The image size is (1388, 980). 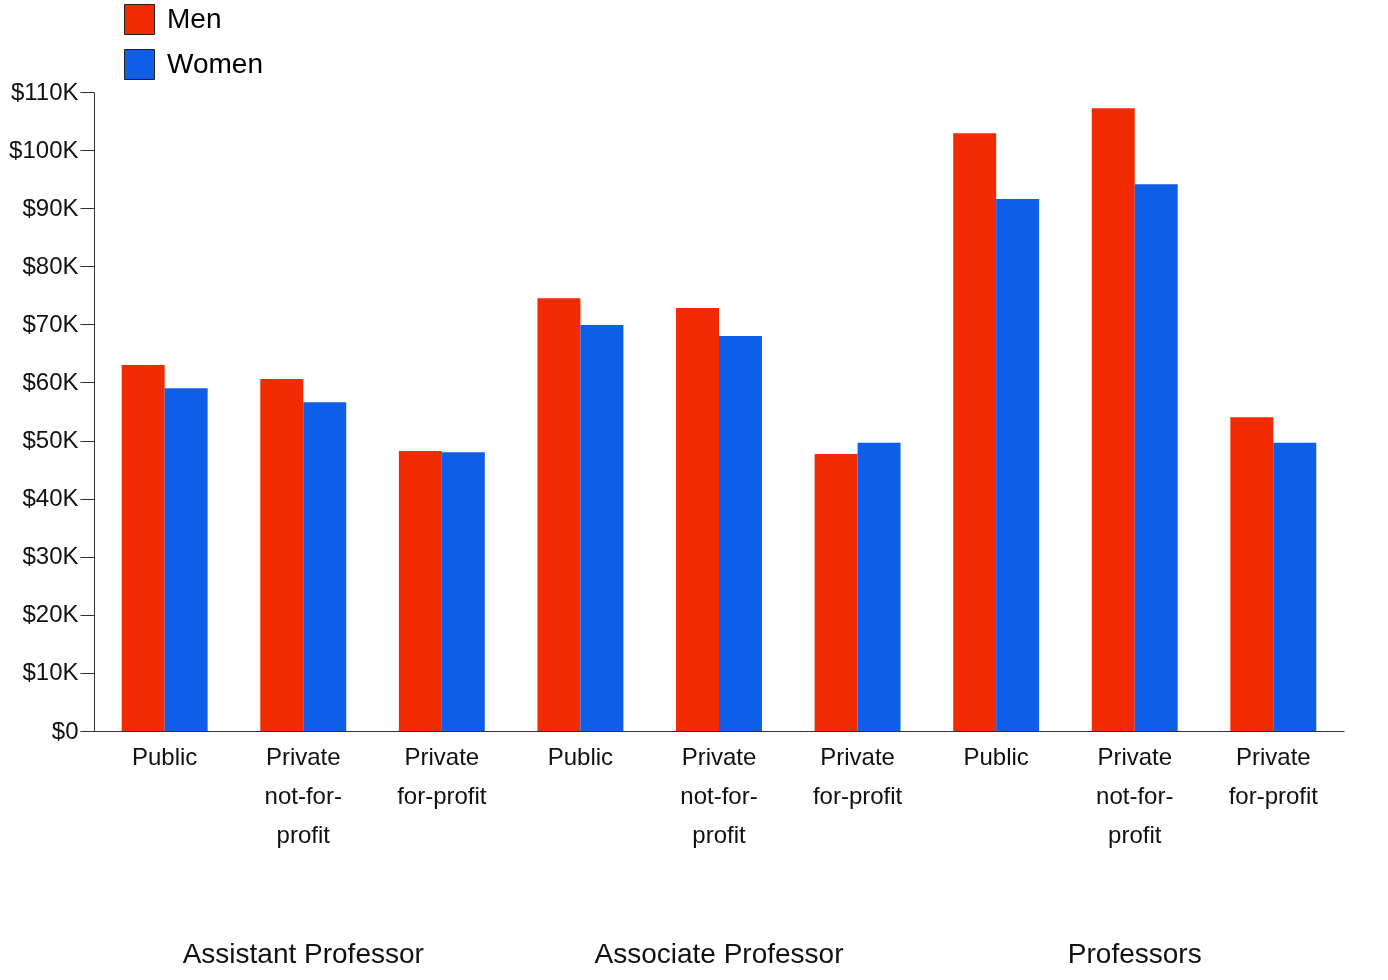 What do you see at coordinates (719, 953) in the screenshot?
I see `text: Associate Professor` at bounding box center [719, 953].